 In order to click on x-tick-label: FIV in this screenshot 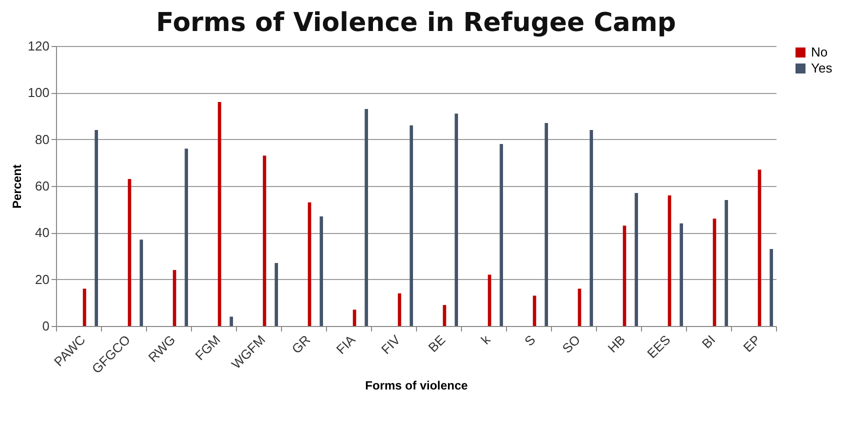, I will do `click(391, 344)`.